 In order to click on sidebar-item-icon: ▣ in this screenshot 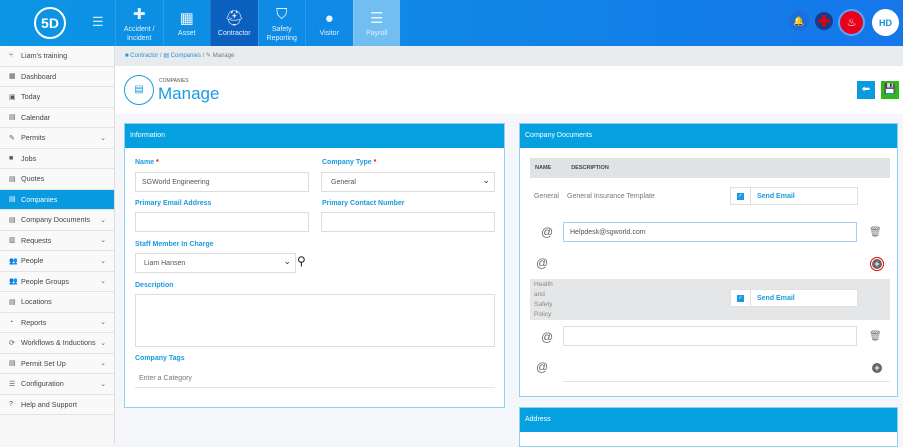, I will do `click(12, 97)`.